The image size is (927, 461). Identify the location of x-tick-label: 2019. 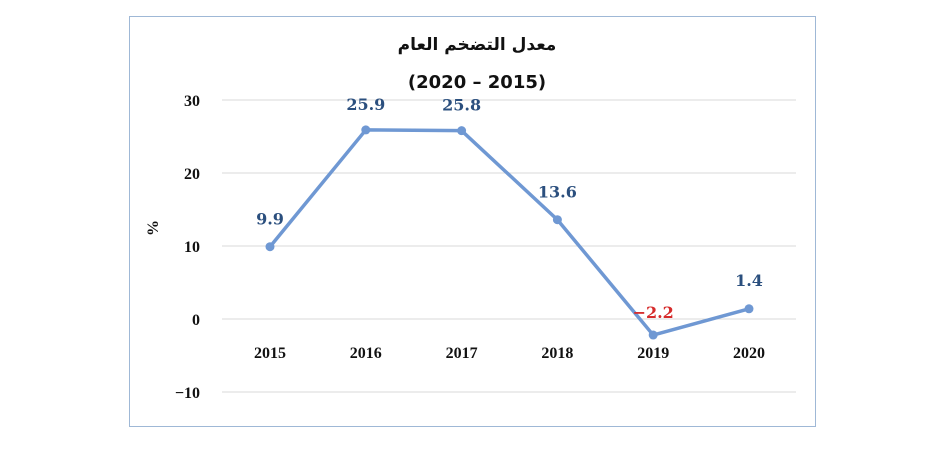
(653, 353).